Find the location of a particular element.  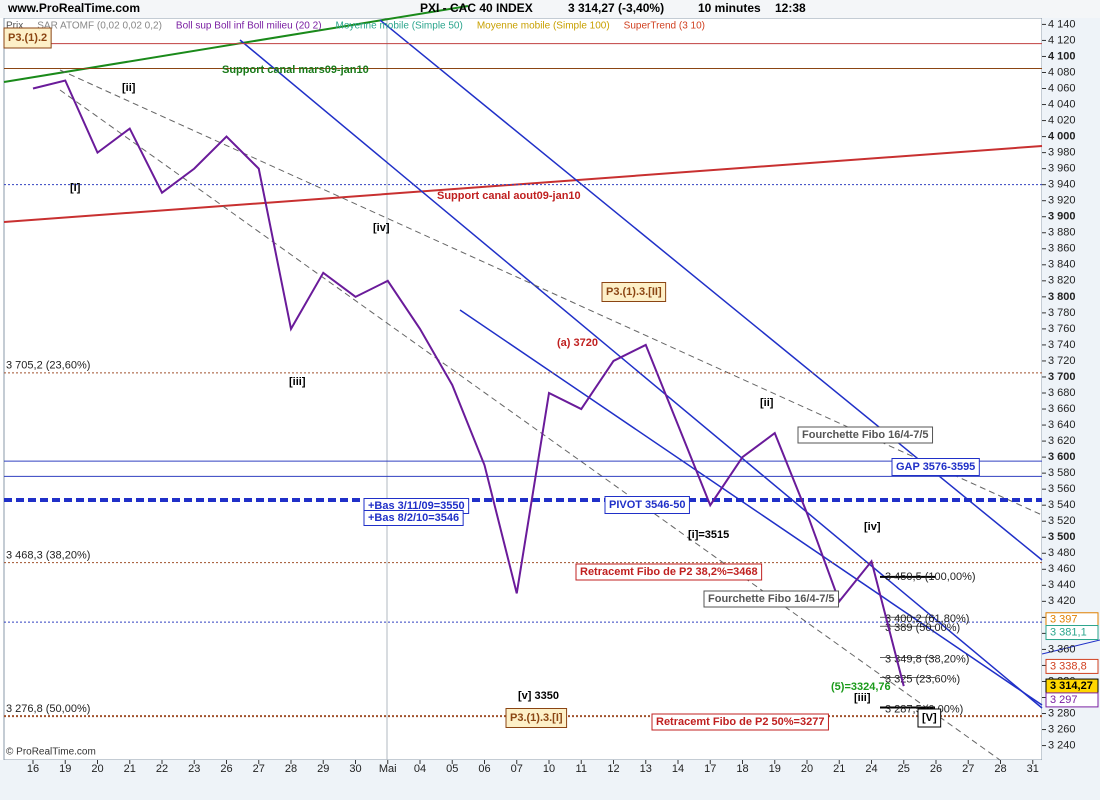

header-bar is located at coordinates (550, 9).